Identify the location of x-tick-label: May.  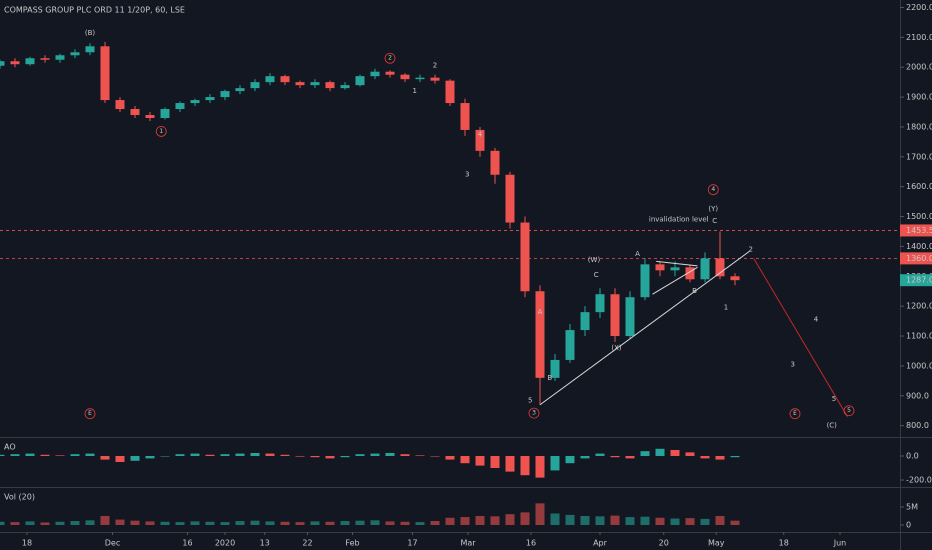
(716, 543).